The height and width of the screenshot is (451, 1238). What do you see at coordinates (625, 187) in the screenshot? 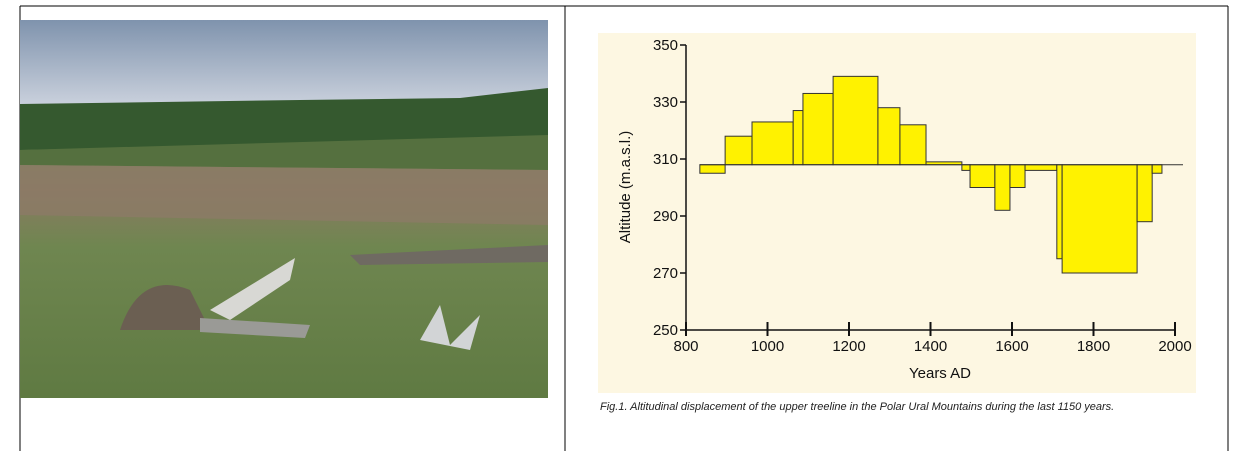
I see `y-axis-label: Altitude (m.a.s.l.)` at bounding box center [625, 187].